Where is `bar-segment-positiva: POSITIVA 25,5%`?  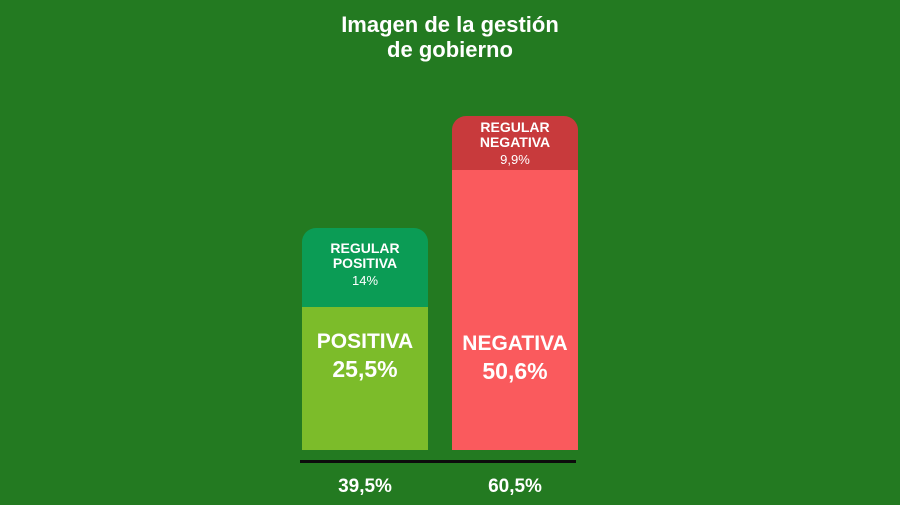
bar-segment-positiva: POSITIVA 25,5% is located at coordinates (365, 378).